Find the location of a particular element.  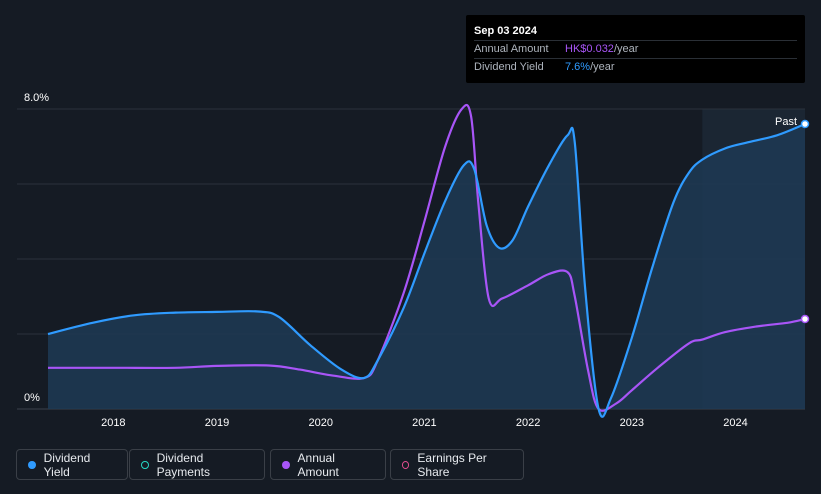

tooltip-dividend-yield-label: Dividend Yield is located at coordinates (509, 67).